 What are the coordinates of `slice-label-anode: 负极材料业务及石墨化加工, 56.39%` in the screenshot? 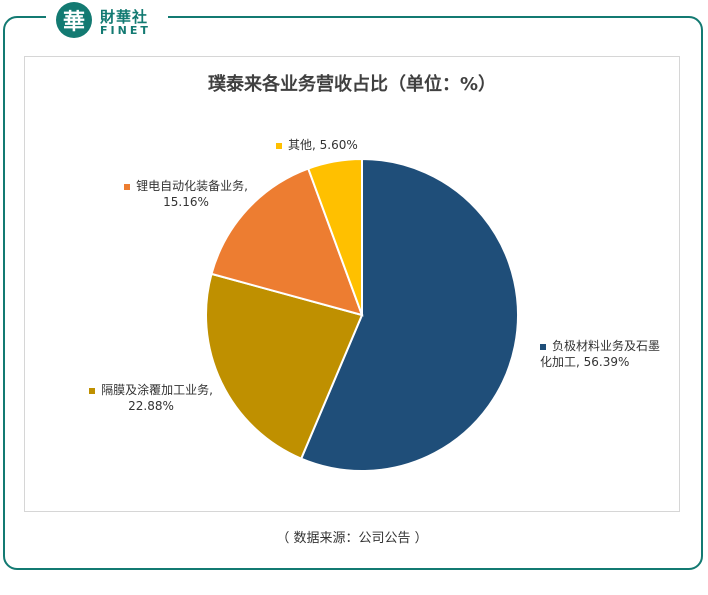 It's located at (600, 354).